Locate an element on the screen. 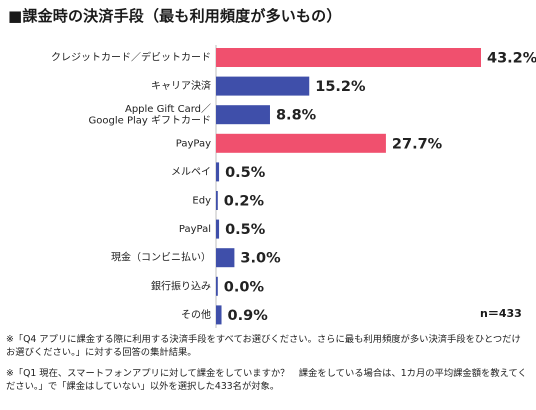 The height and width of the screenshot is (410, 536). category-label: PayPay is located at coordinates (193, 143).